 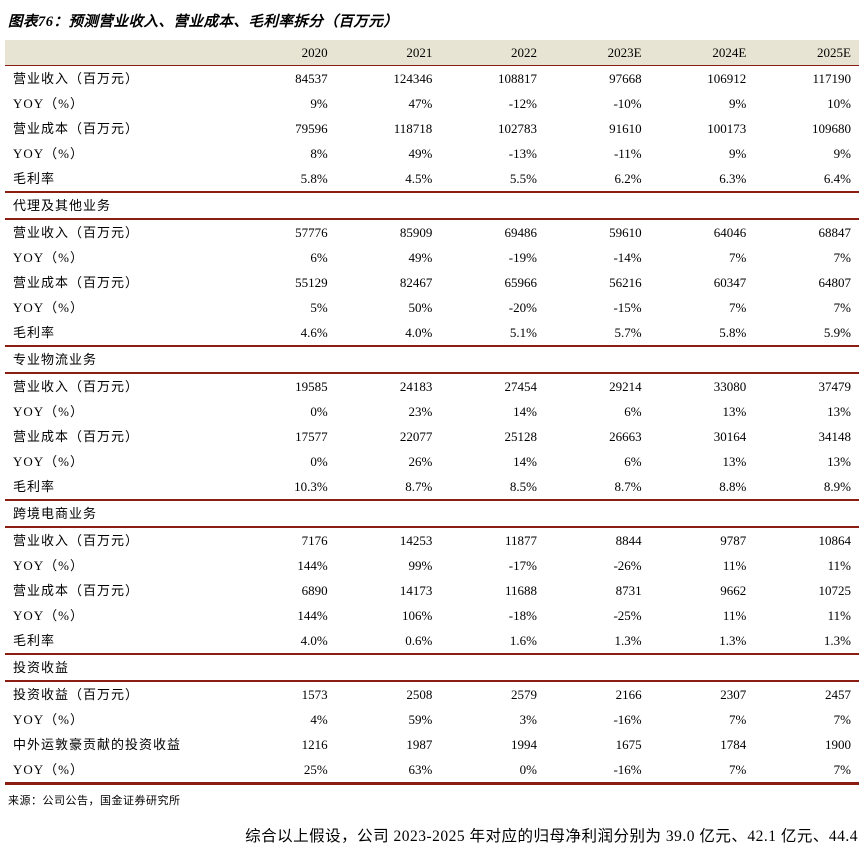 What do you see at coordinates (528, 719) in the screenshot?
I see `cell-value: 3%` at bounding box center [528, 719].